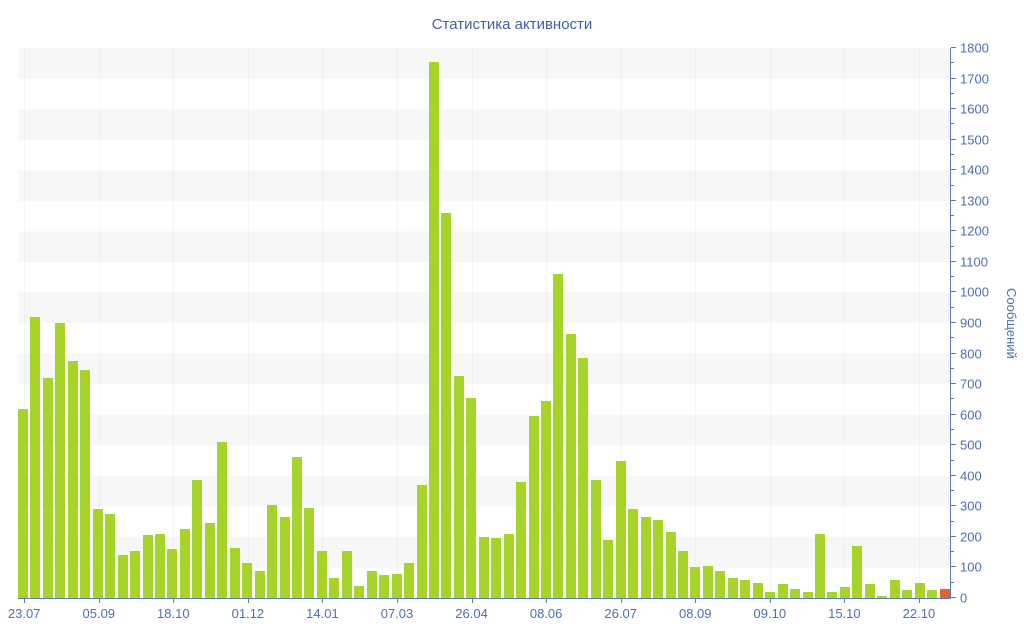 The image size is (1024, 640). I want to click on x-axis-tick-label: 26.07, so click(620, 613).